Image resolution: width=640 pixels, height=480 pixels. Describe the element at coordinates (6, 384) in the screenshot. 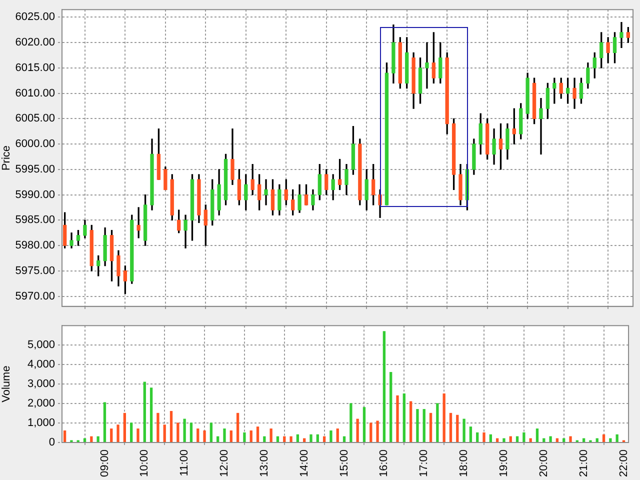

I see `y-axis-title: Volume` at that location.